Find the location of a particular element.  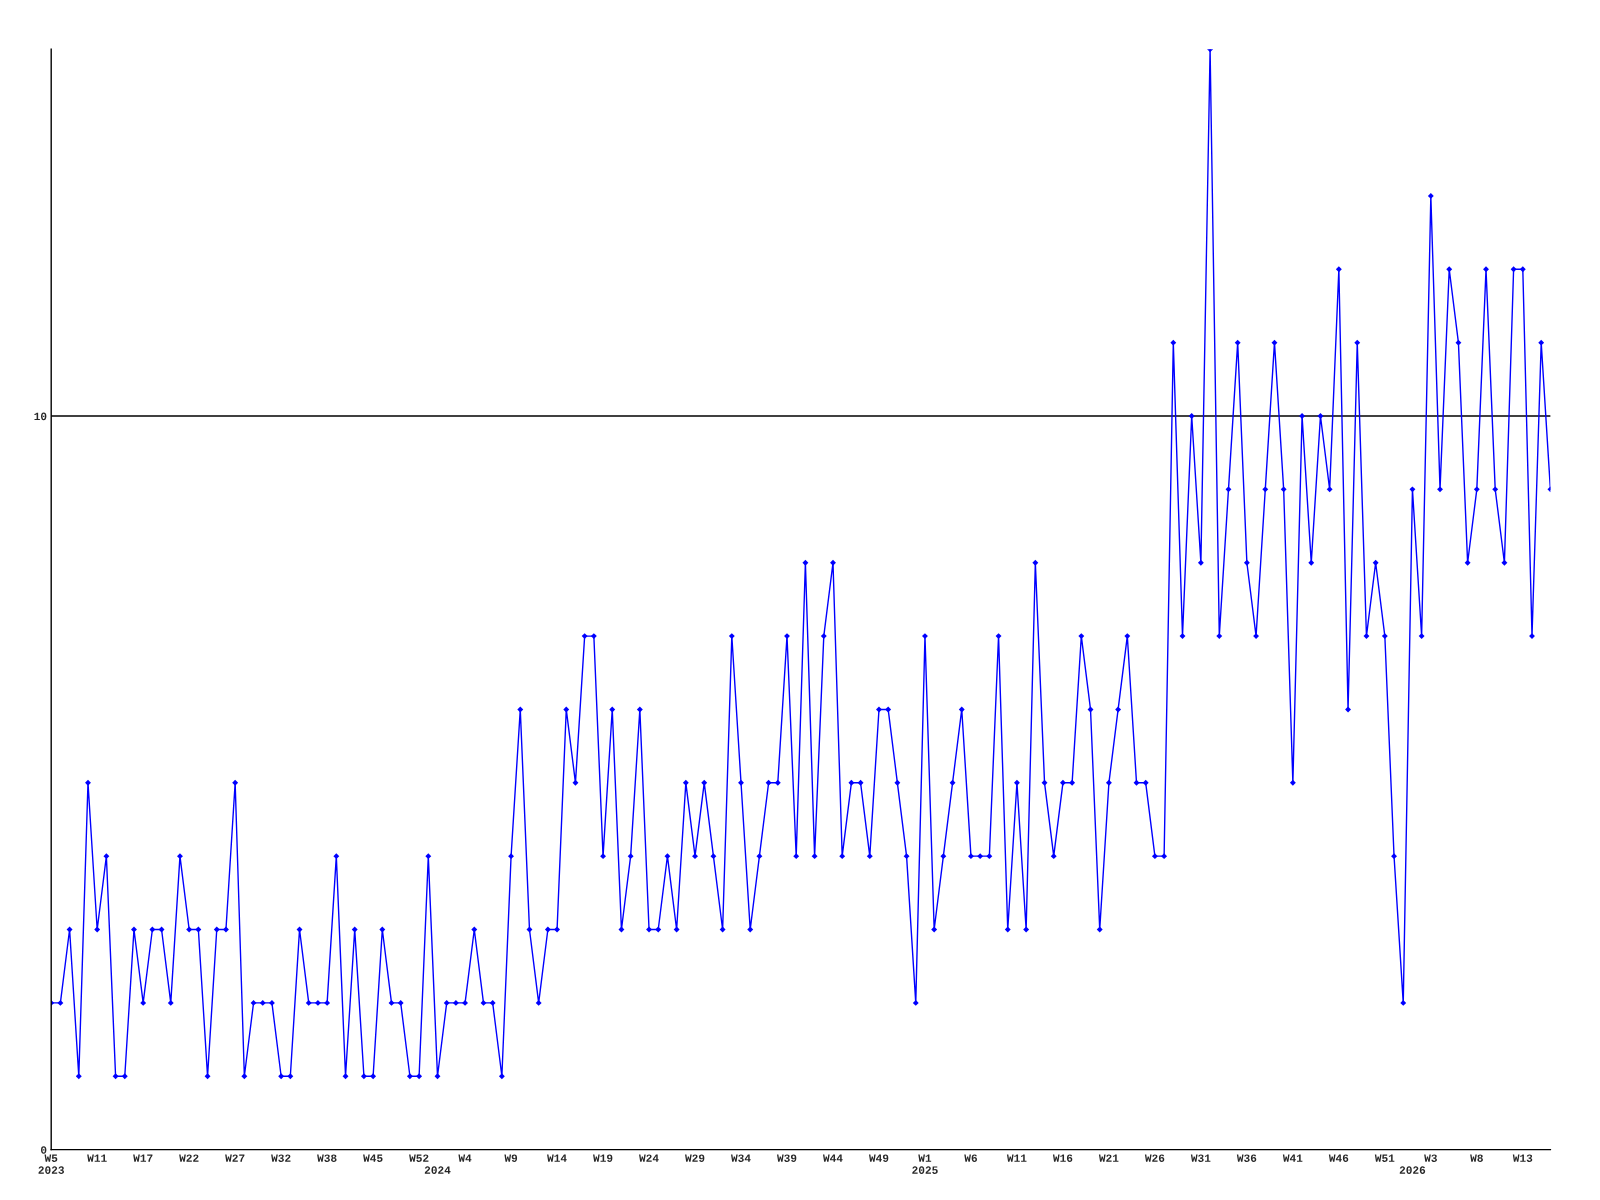

x-tick-label: W4 is located at coordinates (465, 1158).